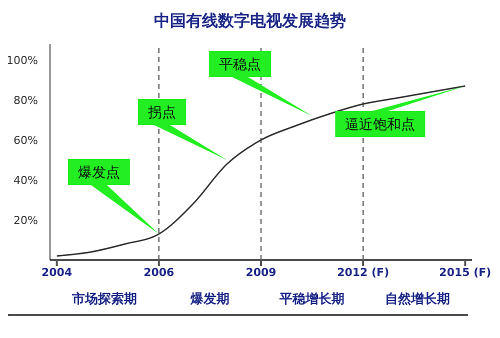  I want to click on x-tick-label: 2006, so click(159, 272).